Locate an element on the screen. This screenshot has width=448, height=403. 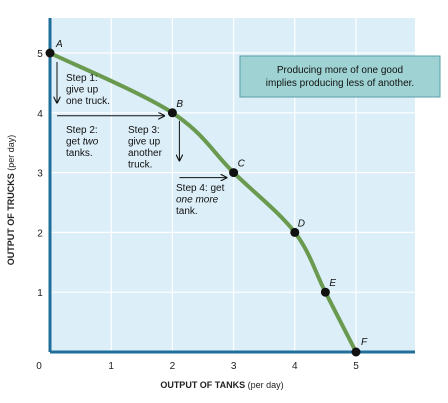
step-2-emphasis: two is located at coordinates (91, 142).